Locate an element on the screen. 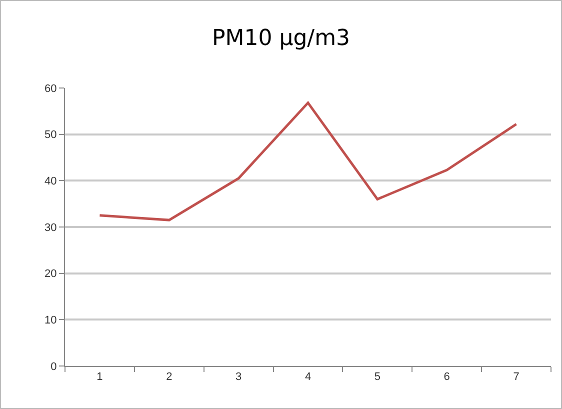 This screenshot has width=562, height=409. y-tick-label: 20 is located at coordinates (50, 274).